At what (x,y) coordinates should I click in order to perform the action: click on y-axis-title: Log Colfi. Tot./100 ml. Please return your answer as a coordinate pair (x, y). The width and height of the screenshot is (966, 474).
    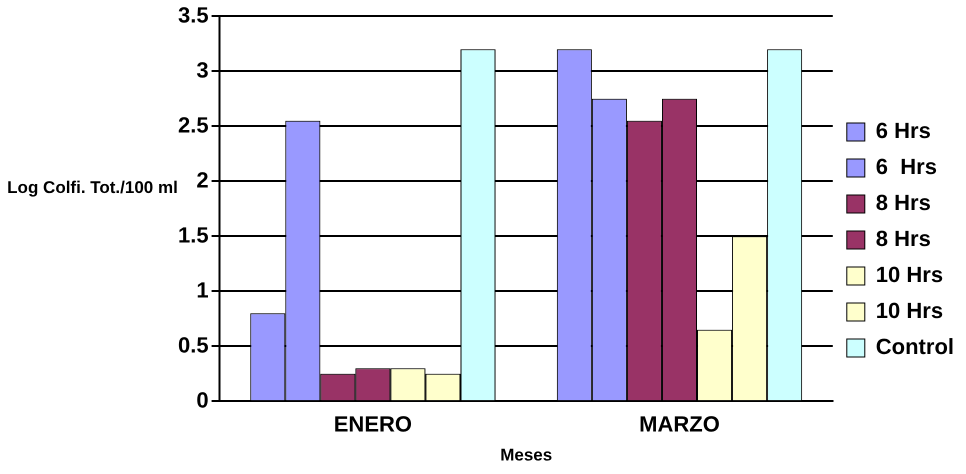
    Looking at the image, I should click on (92, 188).